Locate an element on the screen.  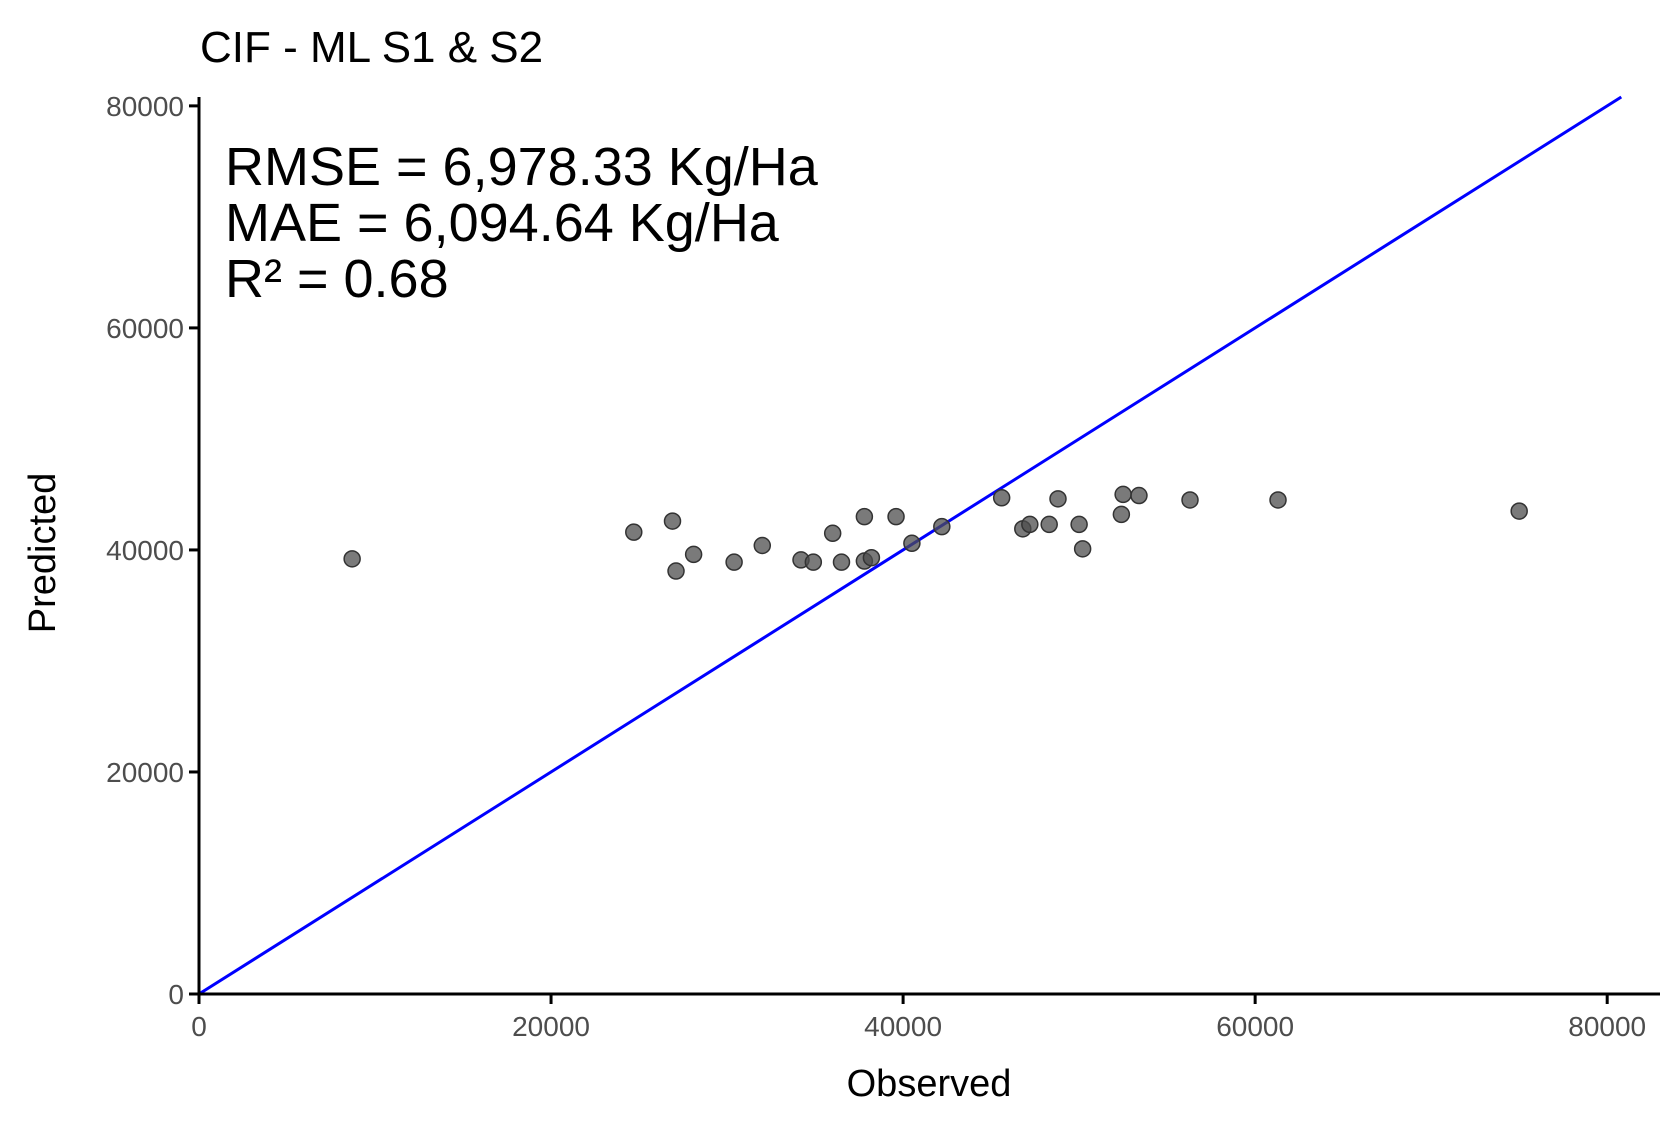
x-tick-label: 20000 is located at coordinates (551, 1026).